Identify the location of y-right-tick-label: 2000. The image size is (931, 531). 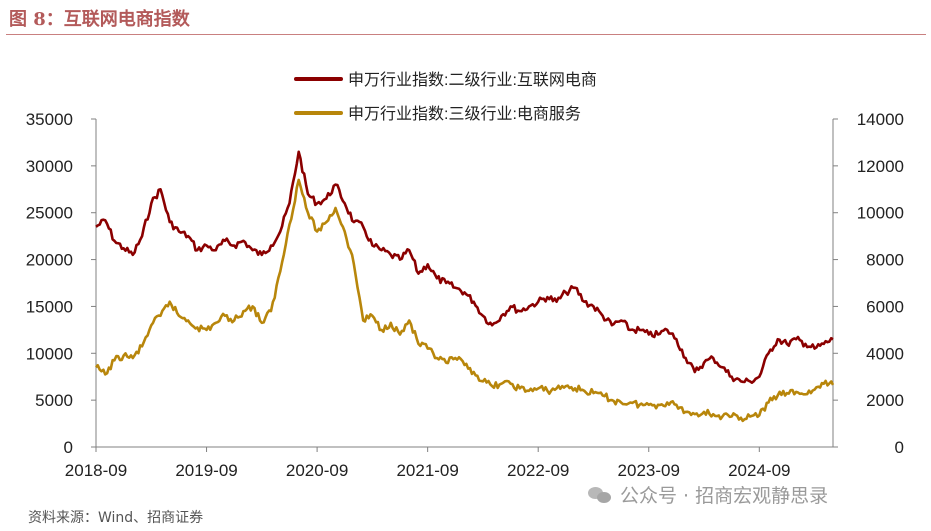
(885, 400).